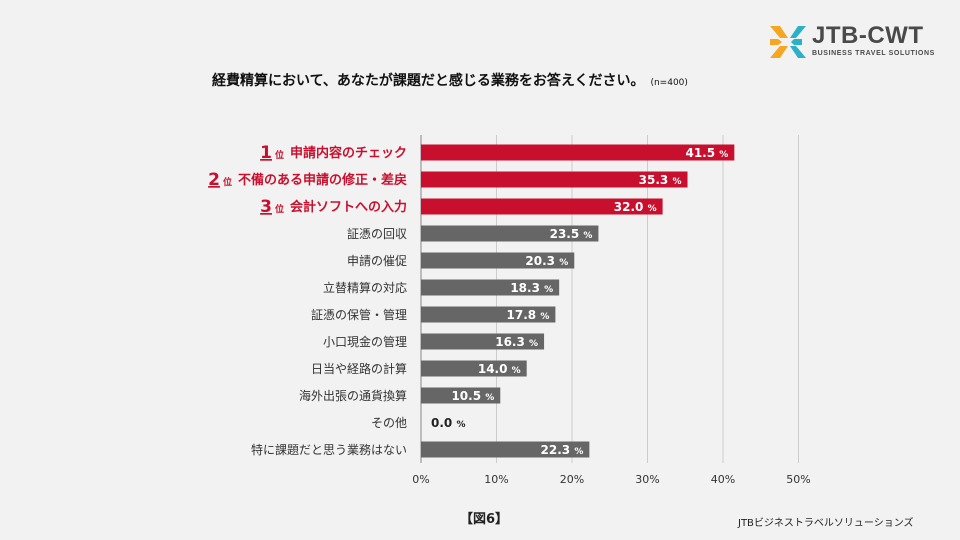 This screenshot has width=960, height=540. Describe the element at coordinates (420, 479) in the screenshot. I see `x-tick-label: 0%` at that location.